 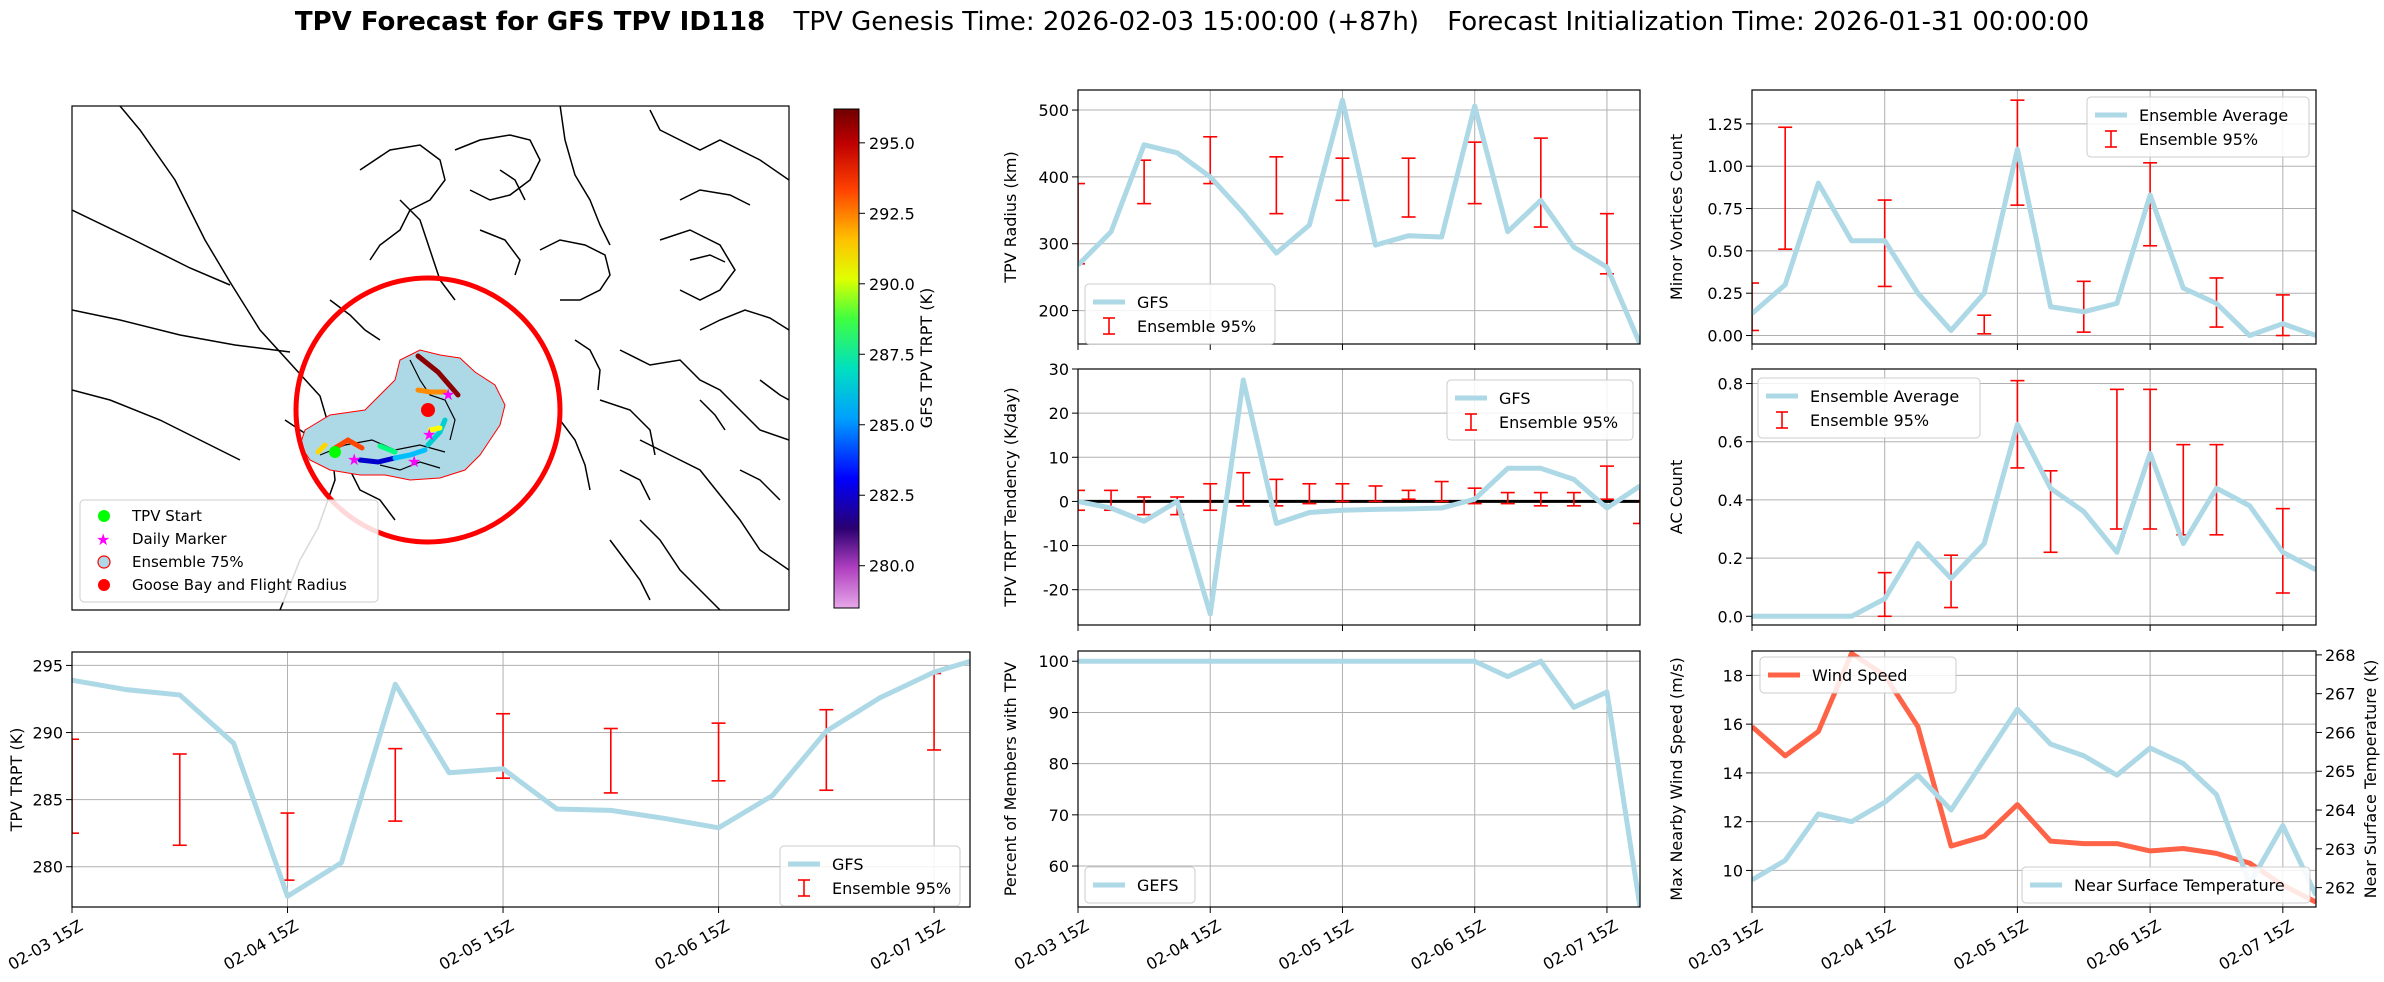 What do you see at coordinates (2340, 810) in the screenshot?
I see `y2-tick-label: 264` at bounding box center [2340, 810].